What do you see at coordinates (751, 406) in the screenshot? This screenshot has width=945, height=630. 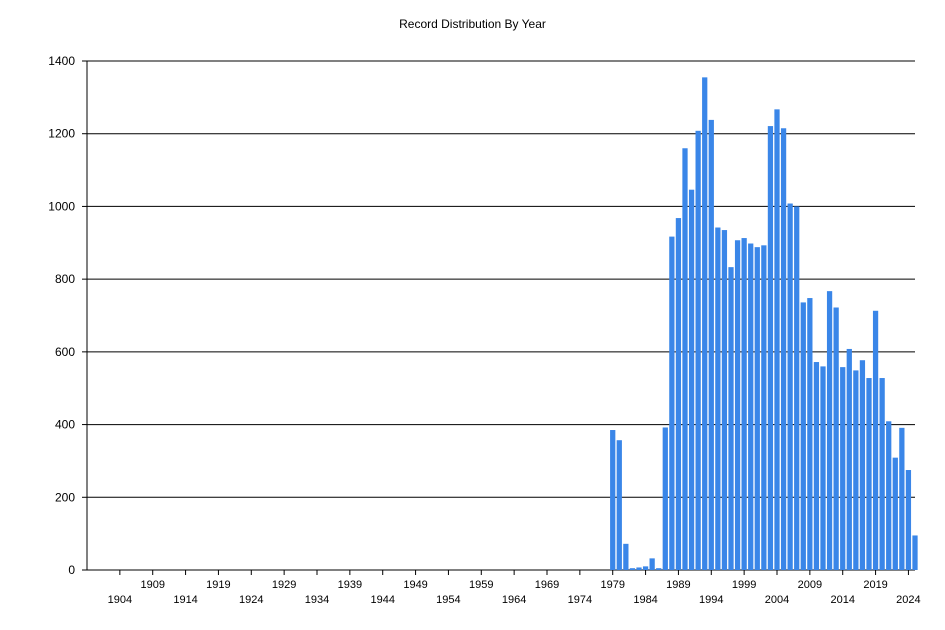 I see `bar-2000` at bounding box center [751, 406].